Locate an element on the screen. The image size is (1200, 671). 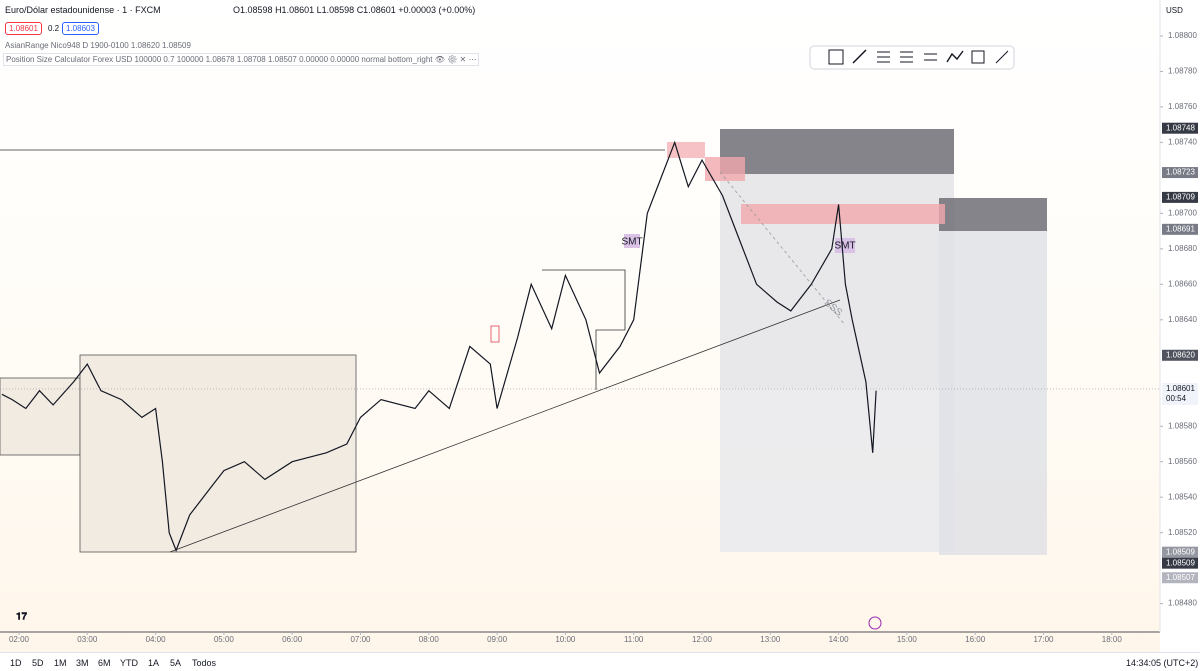
price-axis is located at coordinates (1180, 326).